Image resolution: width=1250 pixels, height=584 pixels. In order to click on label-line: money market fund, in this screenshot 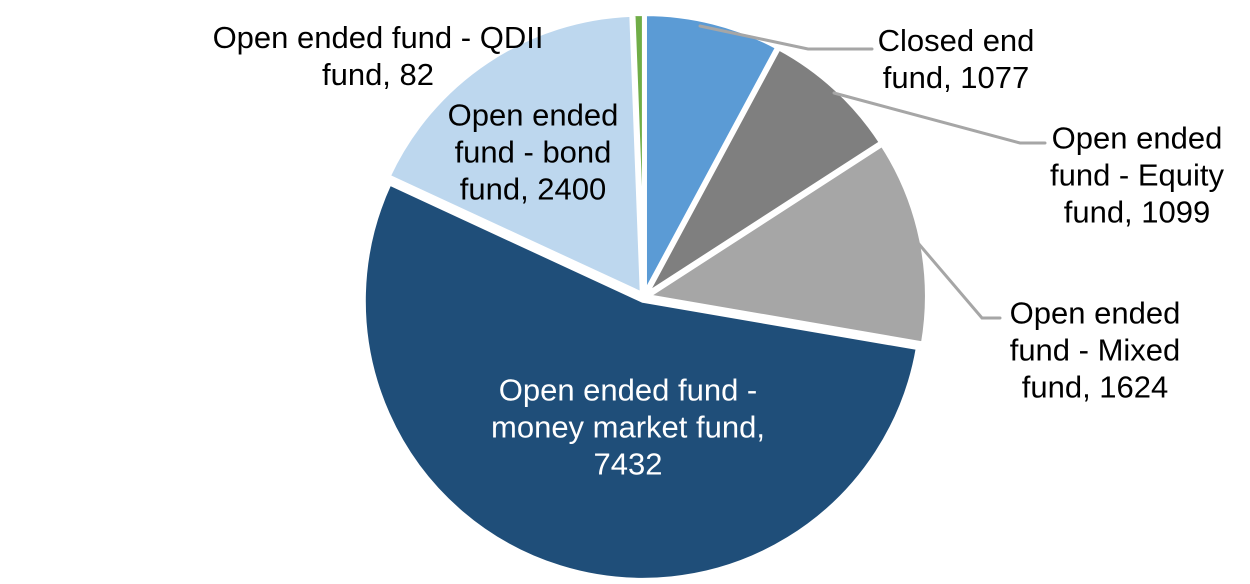, I will do `click(628, 427)`.